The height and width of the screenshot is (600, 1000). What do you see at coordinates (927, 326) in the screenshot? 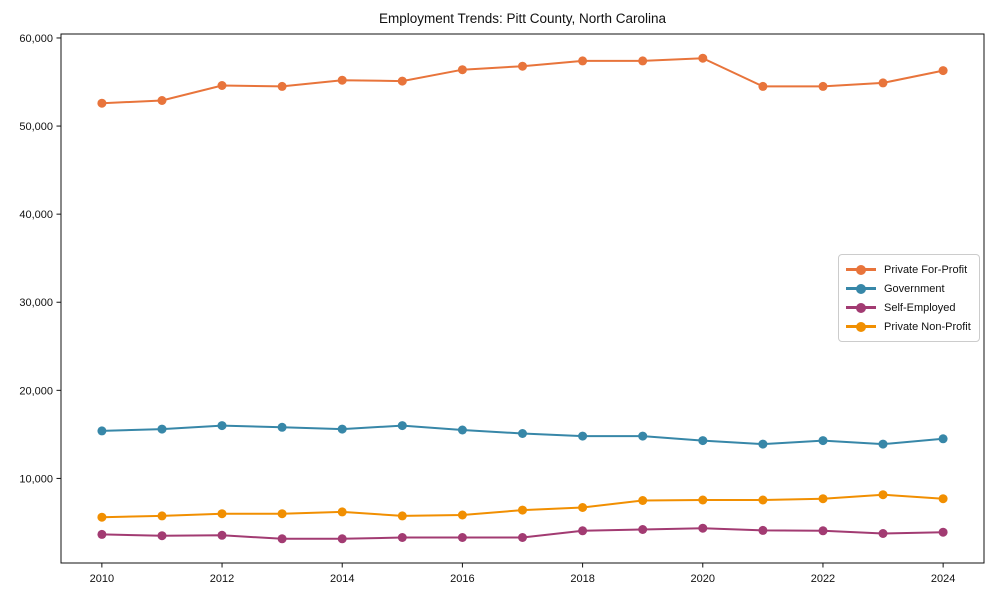
I see `legend-label: Private Non-Profit` at bounding box center [927, 326].